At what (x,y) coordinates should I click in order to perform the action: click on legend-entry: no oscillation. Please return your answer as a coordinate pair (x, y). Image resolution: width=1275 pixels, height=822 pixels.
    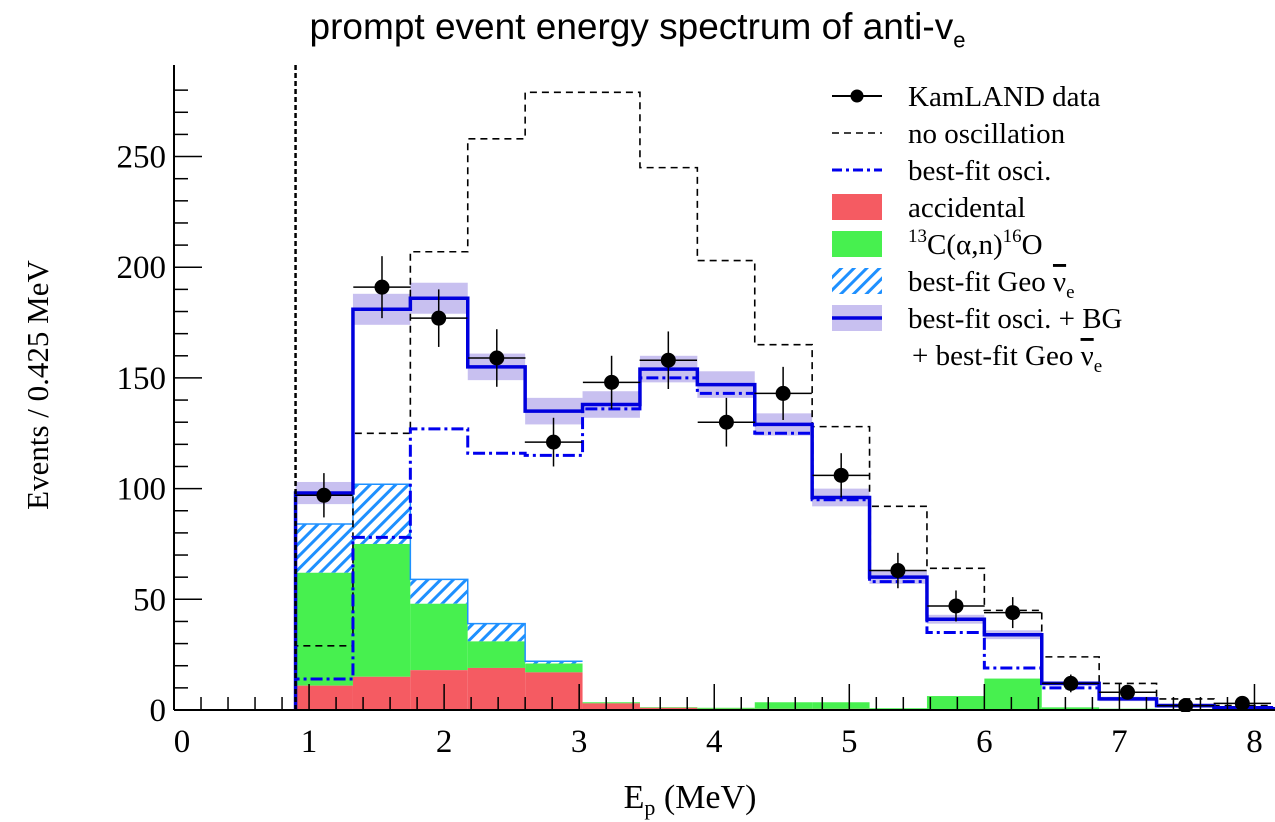
    Looking at the image, I should click on (949, 134).